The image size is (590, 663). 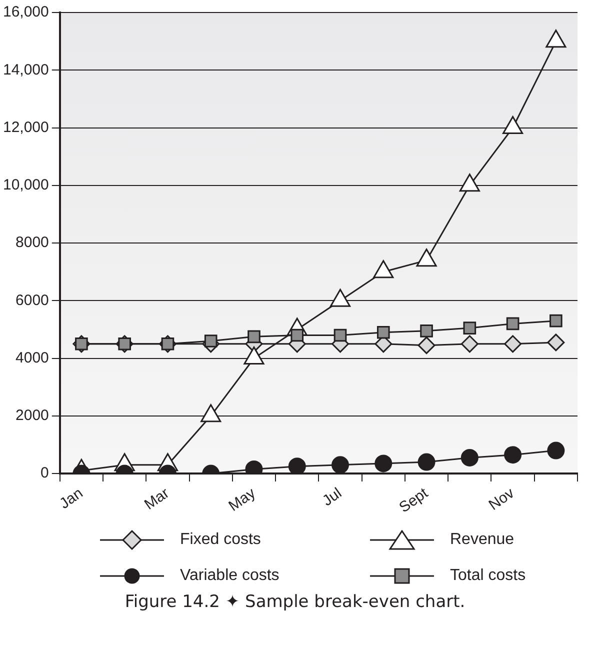 I want to click on legend-label: Variable costs, so click(x=230, y=576).